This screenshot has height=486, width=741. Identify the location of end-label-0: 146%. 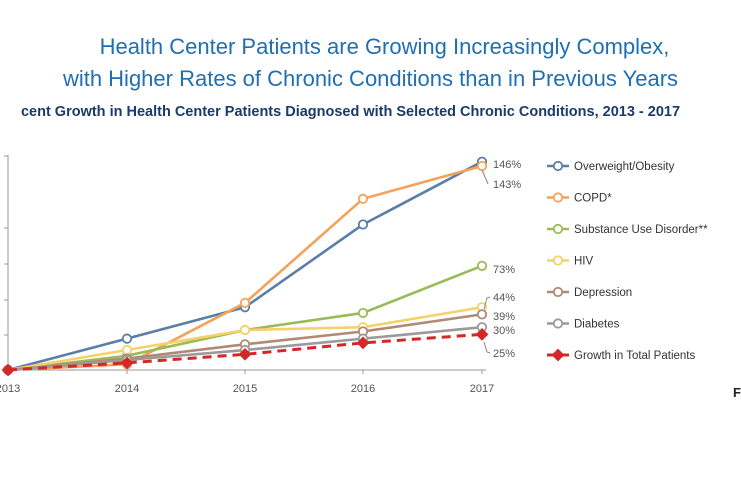
(507, 165).